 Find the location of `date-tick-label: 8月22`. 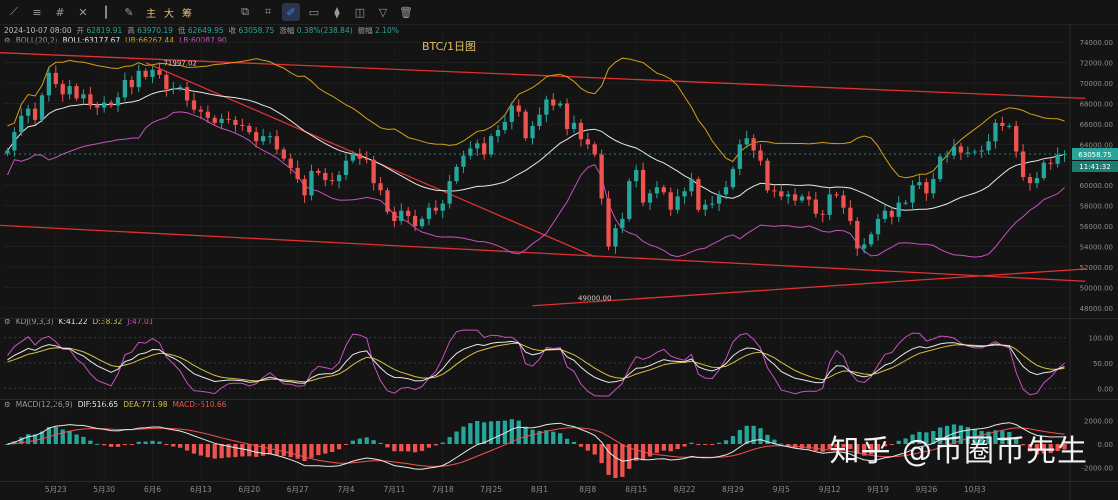

date-tick-label: 8月22 is located at coordinates (685, 489).